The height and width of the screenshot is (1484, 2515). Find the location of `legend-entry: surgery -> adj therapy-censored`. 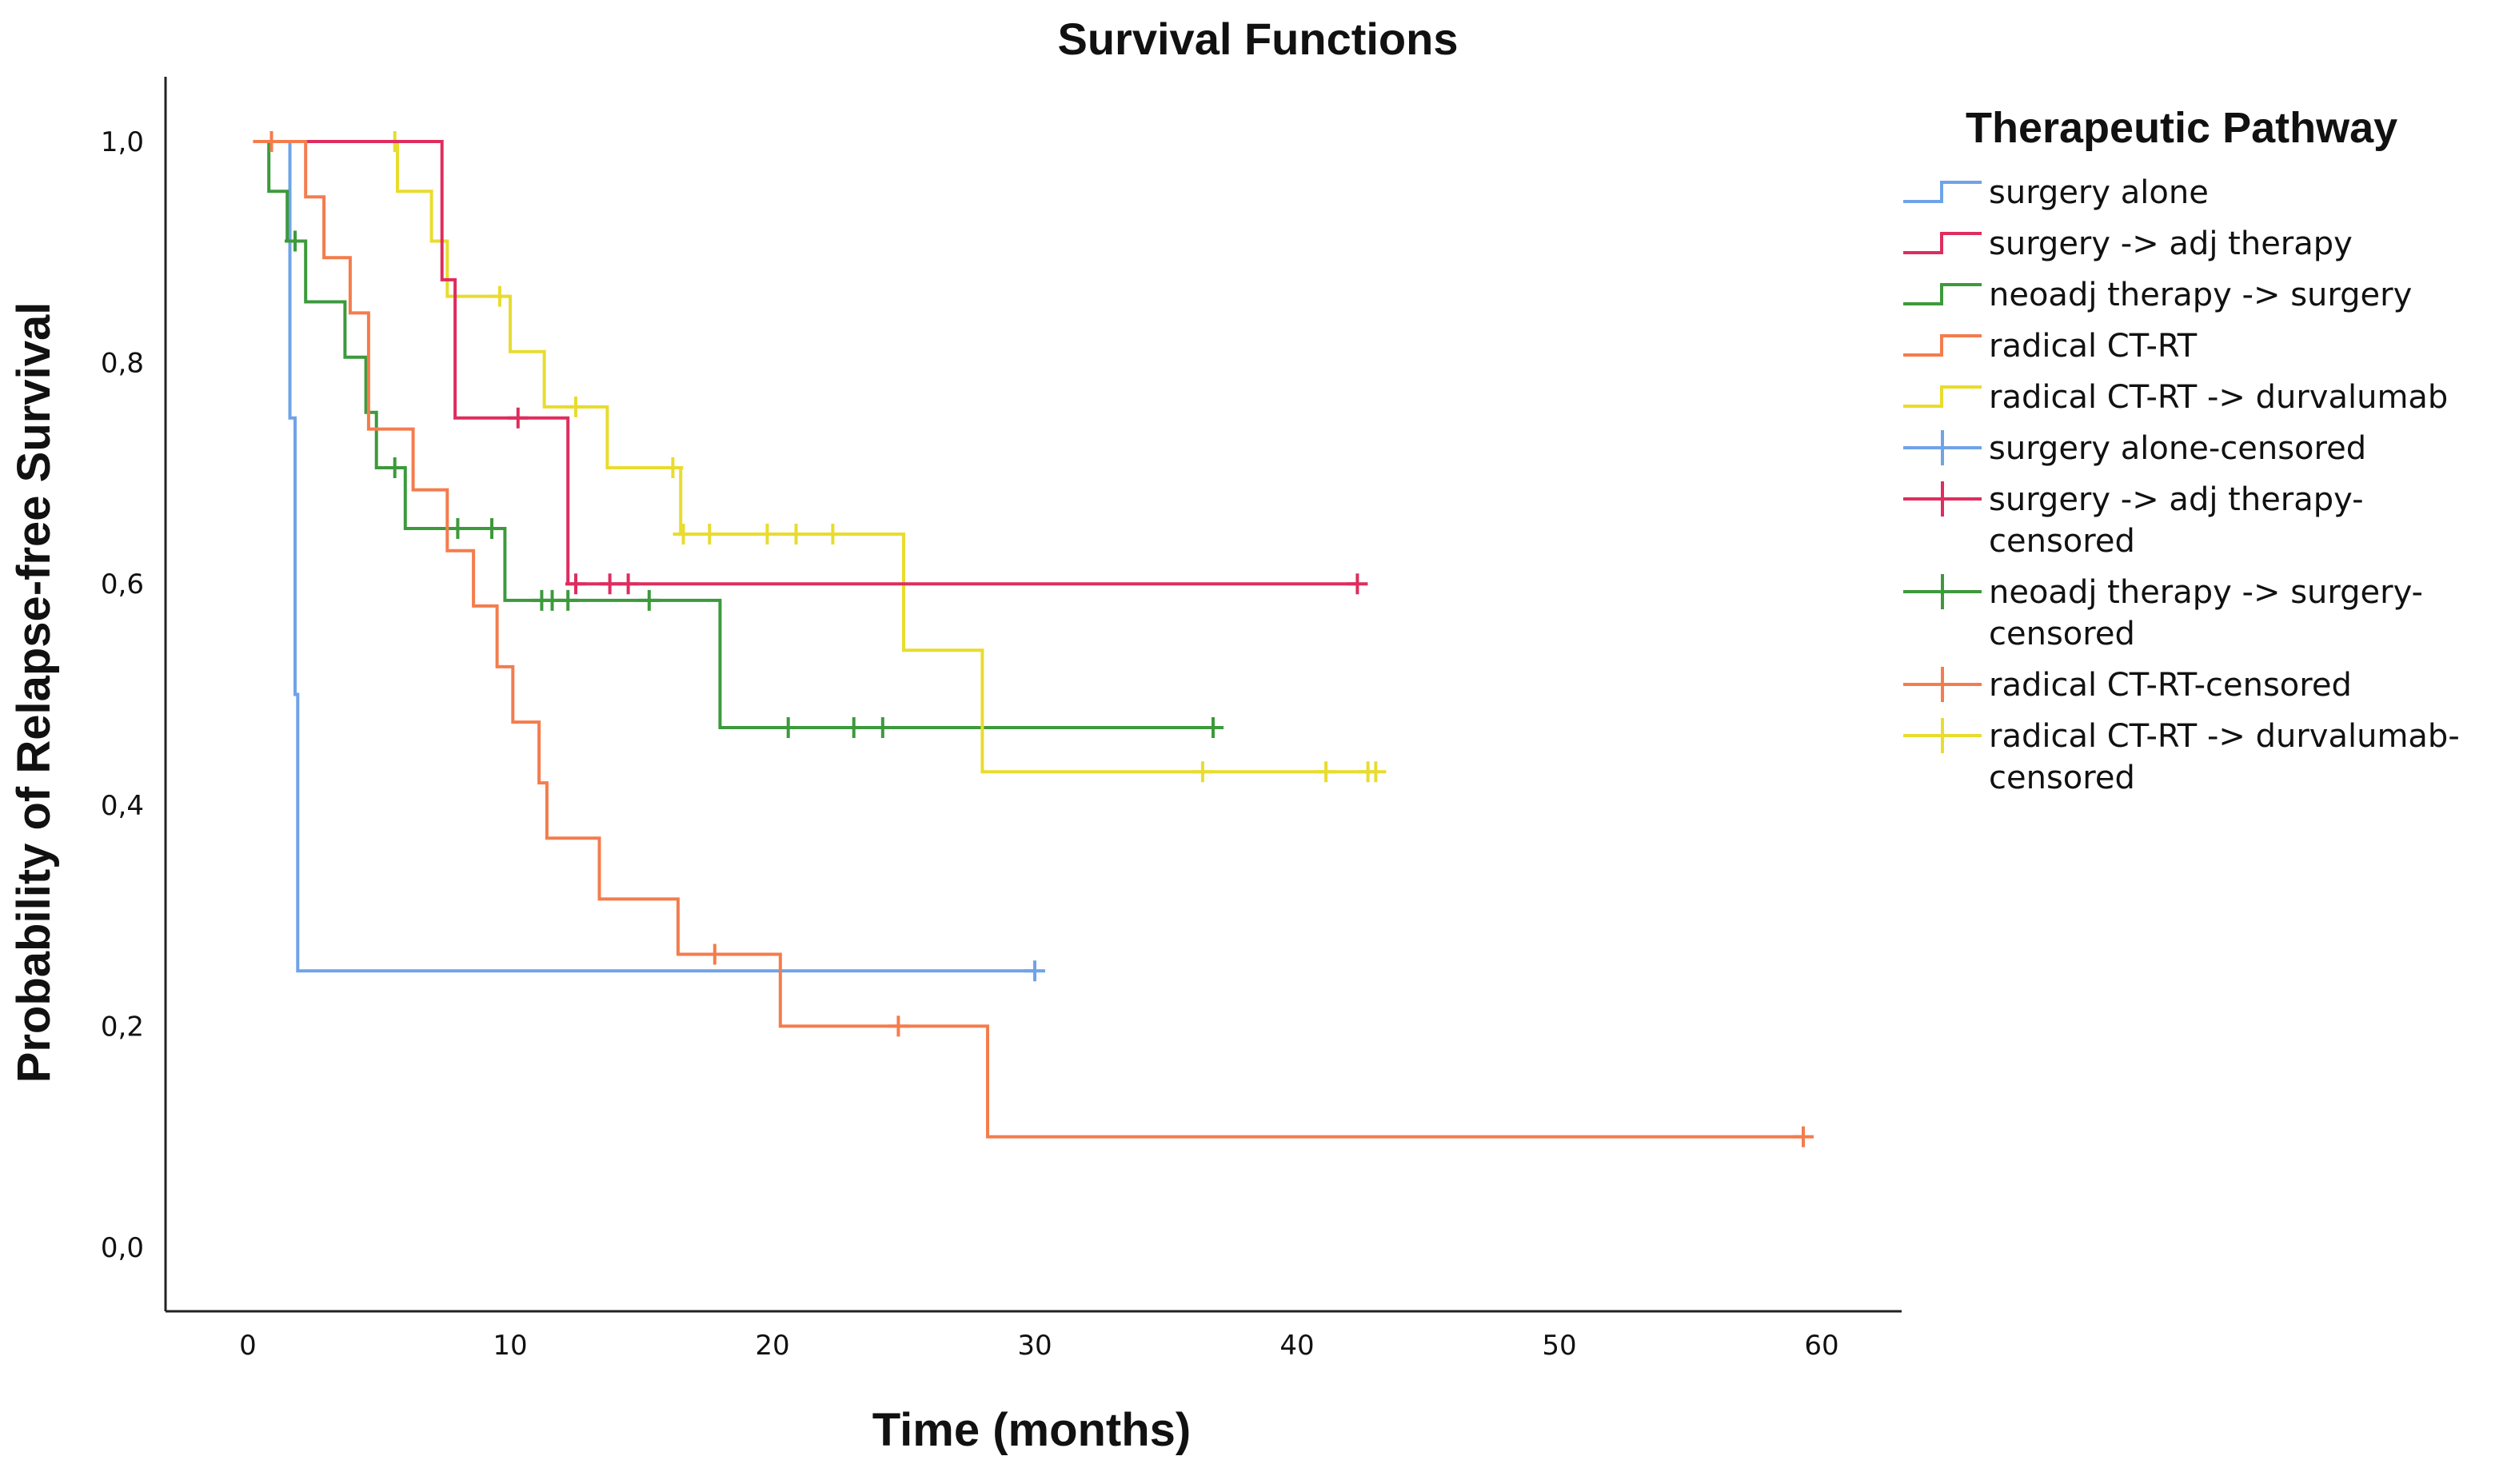

legend-entry: surgery -> adj therapy-censored is located at coordinates (2134, 520).